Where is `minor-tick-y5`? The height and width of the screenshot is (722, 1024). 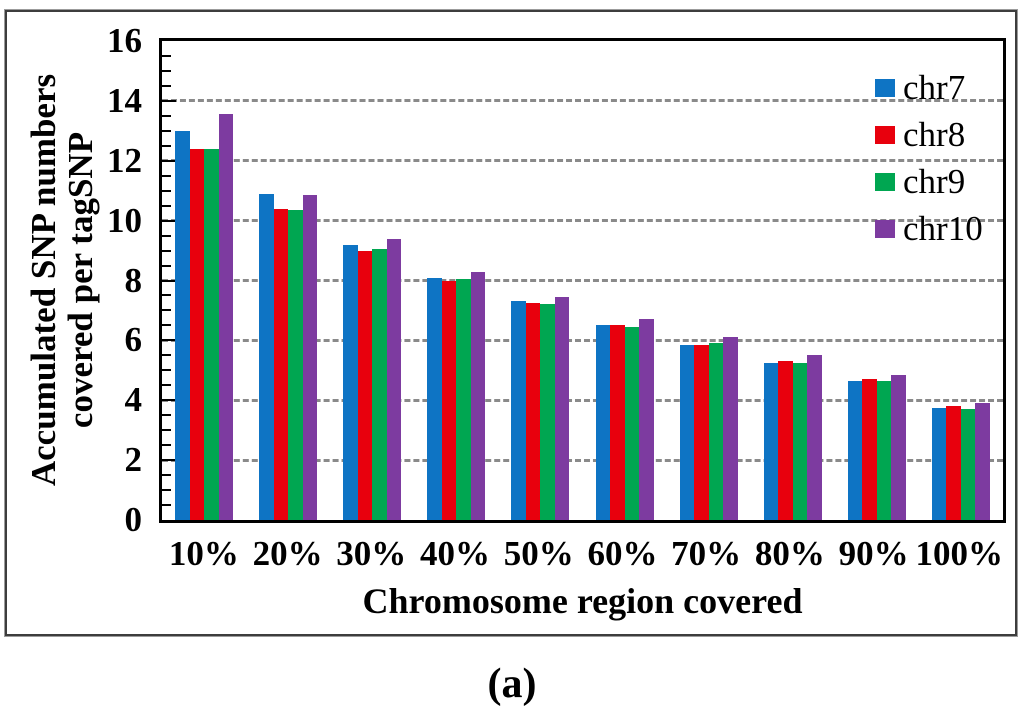 minor-tick-y5 is located at coordinates (166, 370).